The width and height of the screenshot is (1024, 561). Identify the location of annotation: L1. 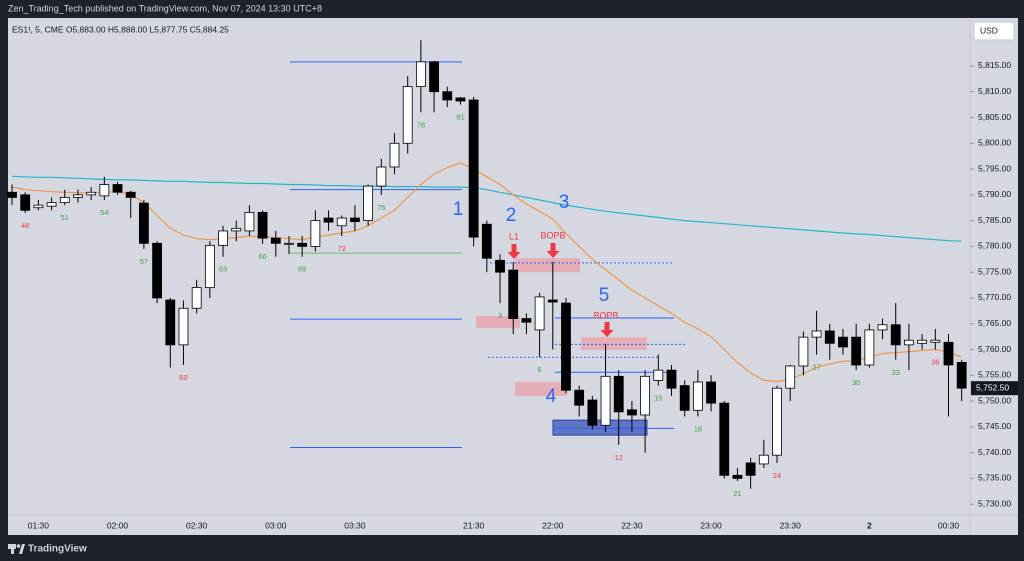
(514, 236).